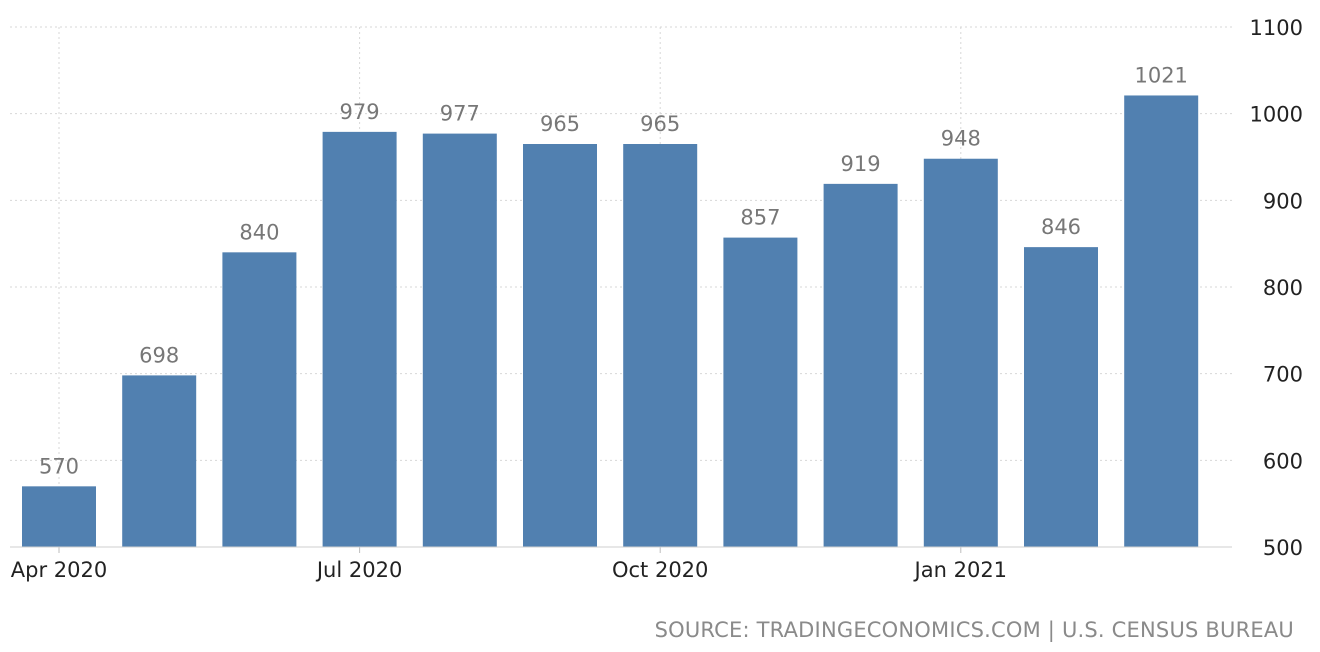  I want to click on y-tick-label: 1000, so click(1276, 115).